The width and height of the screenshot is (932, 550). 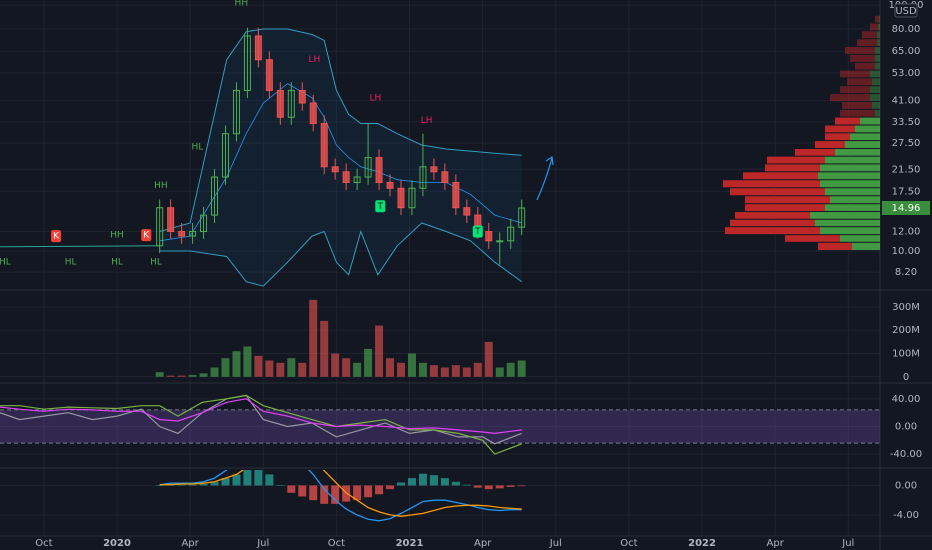 I want to click on x-tick-label: Apr, so click(x=483, y=543).